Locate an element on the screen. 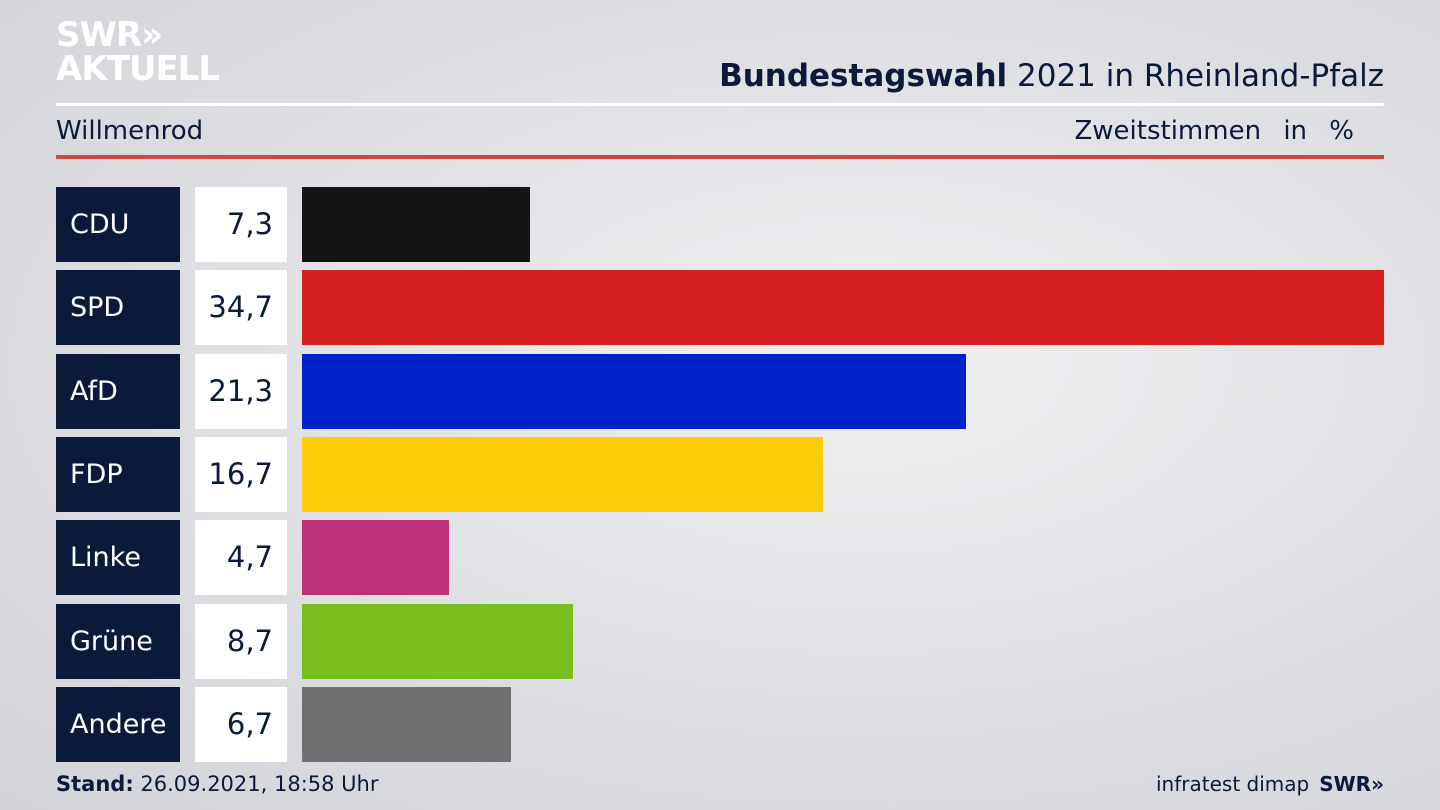 The height and width of the screenshot is (810, 1440). party-label: CDU is located at coordinates (118, 224).